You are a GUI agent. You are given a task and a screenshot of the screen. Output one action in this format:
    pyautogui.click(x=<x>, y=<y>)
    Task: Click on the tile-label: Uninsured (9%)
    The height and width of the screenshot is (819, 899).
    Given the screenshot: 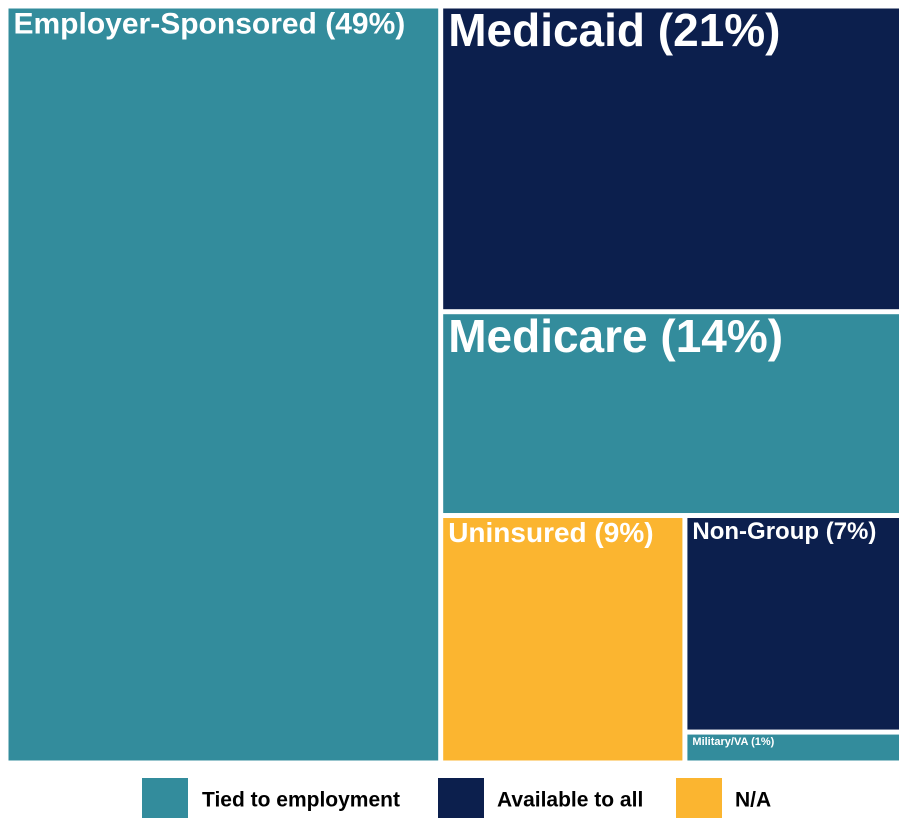 What is the action you would take?
    pyautogui.click(x=550, y=532)
    